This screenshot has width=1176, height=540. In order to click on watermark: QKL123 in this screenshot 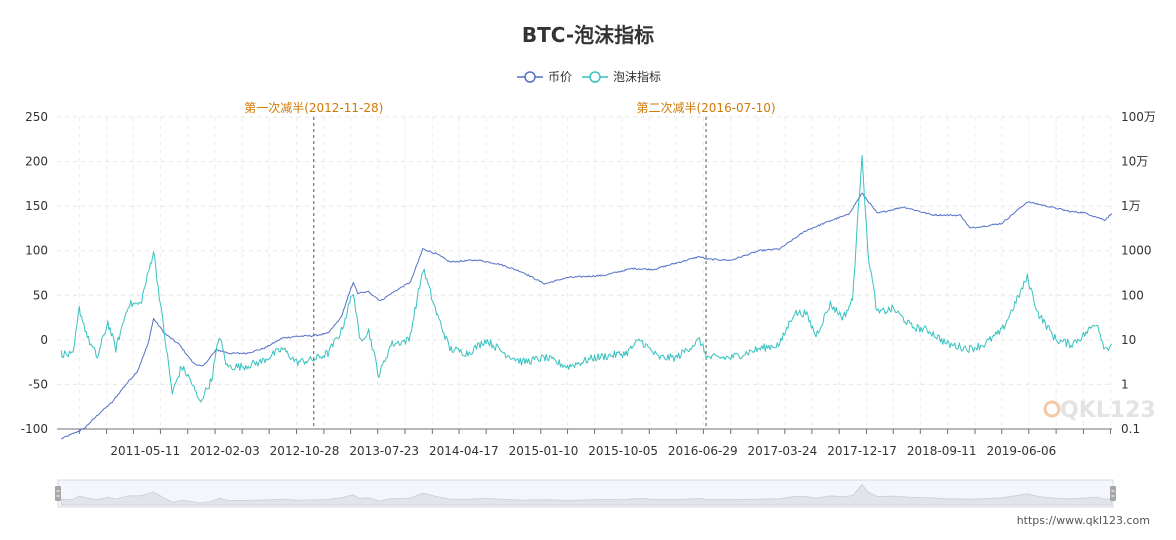, I will do `click(1099, 410)`.